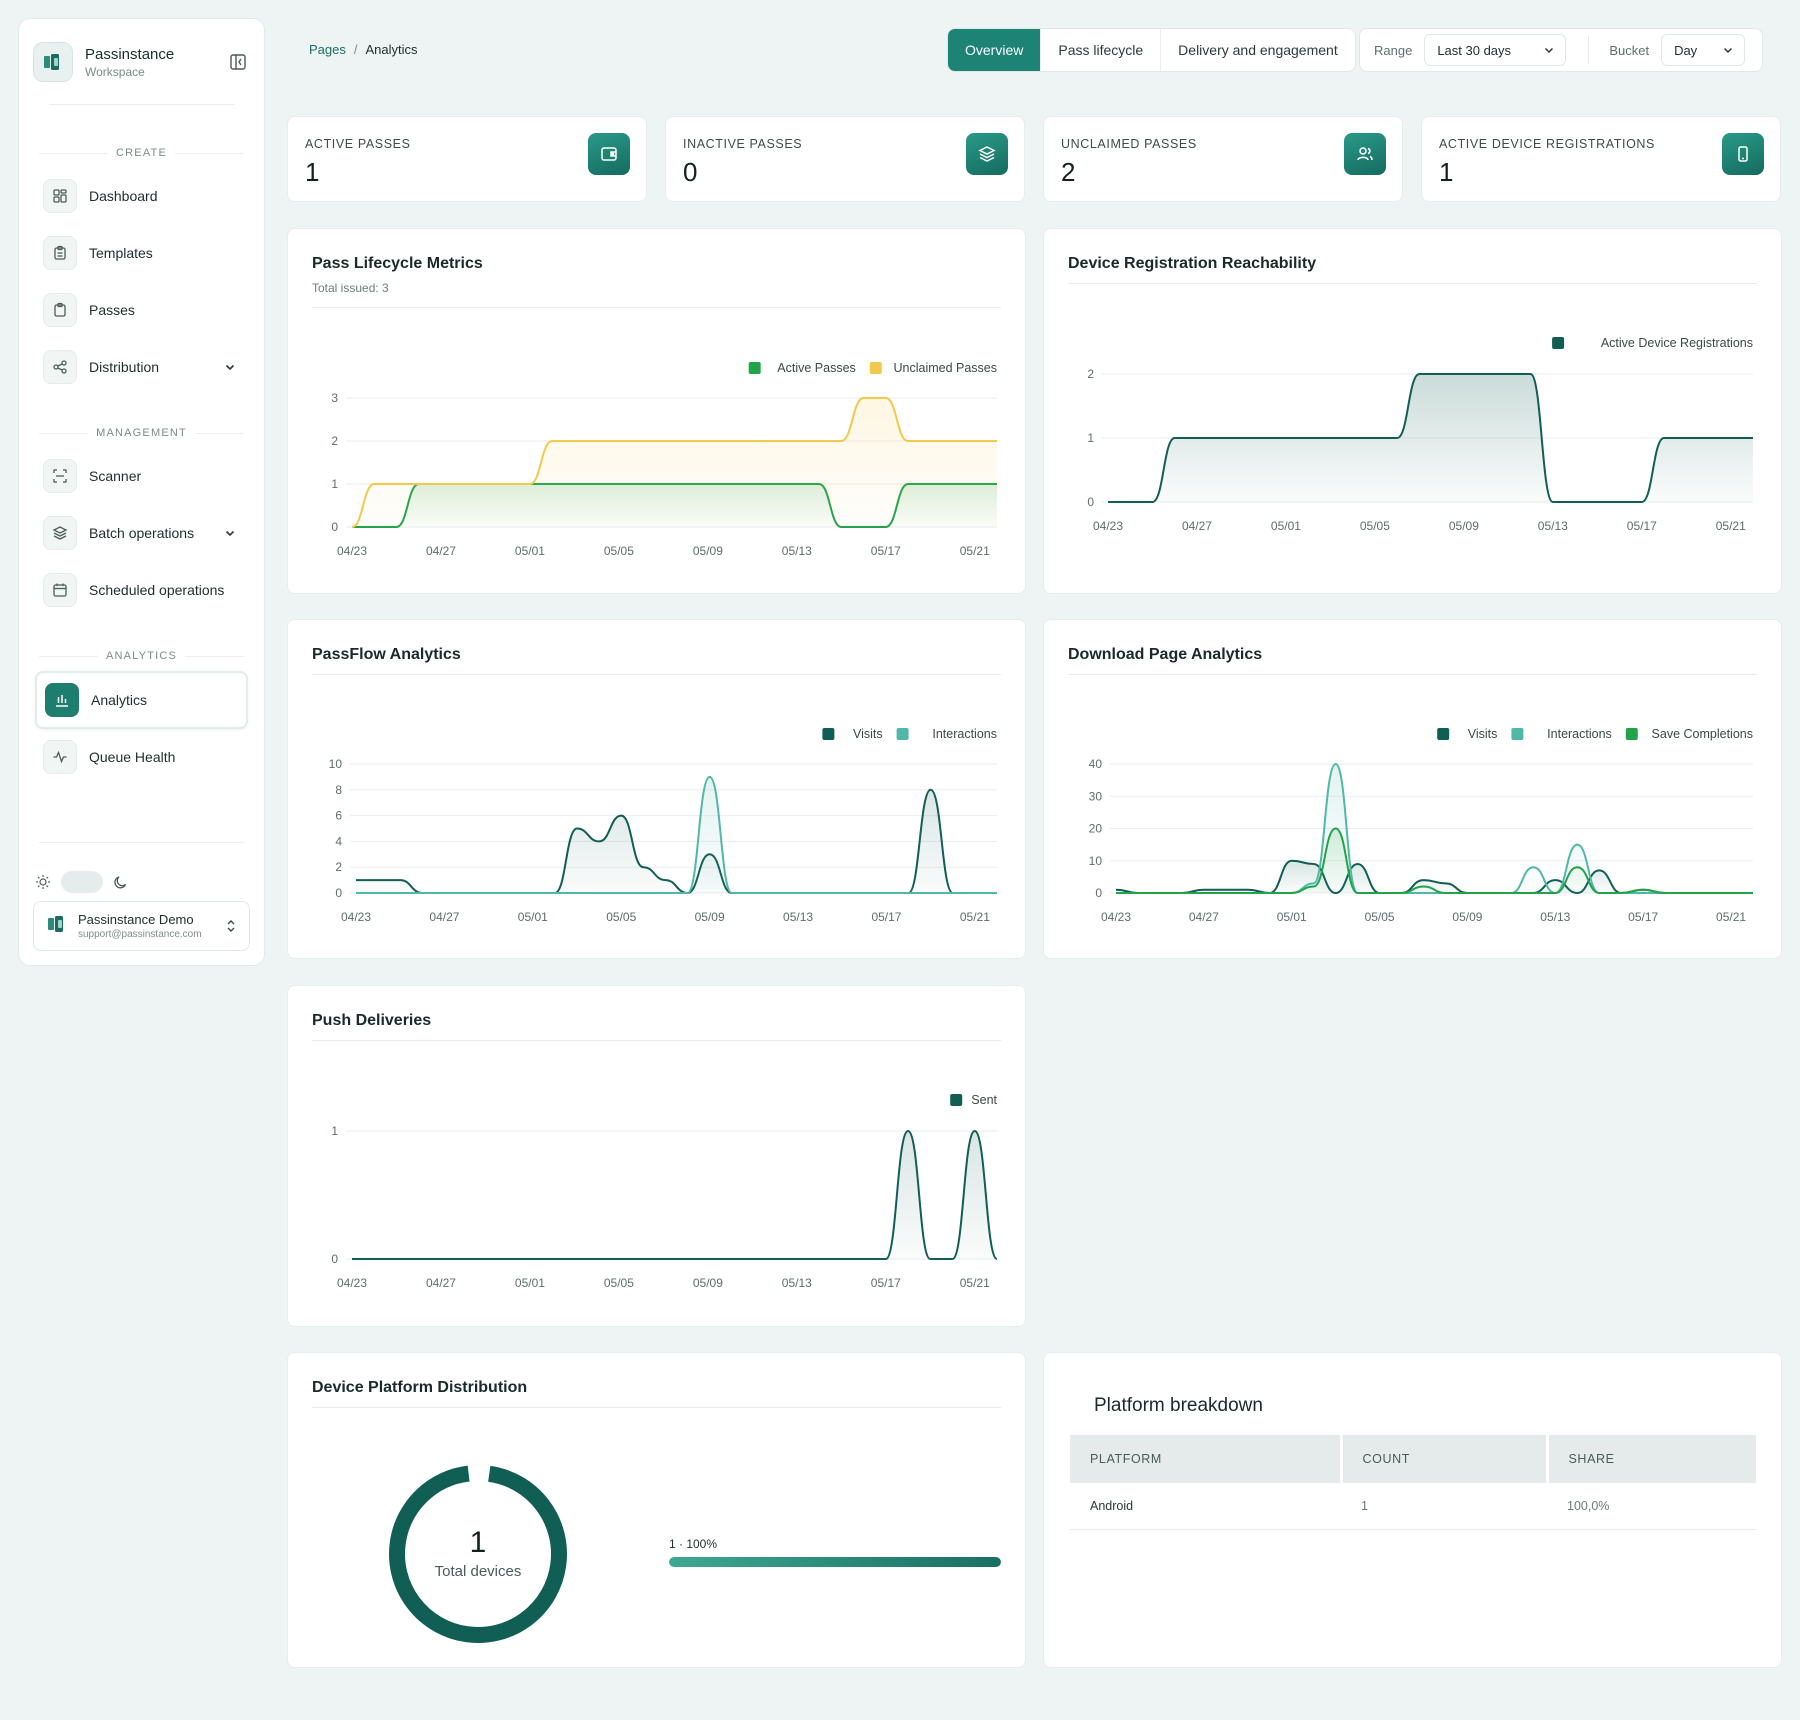  What do you see at coordinates (231, 926) in the screenshot?
I see `chevron-up-down-icon` at bounding box center [231, 926].